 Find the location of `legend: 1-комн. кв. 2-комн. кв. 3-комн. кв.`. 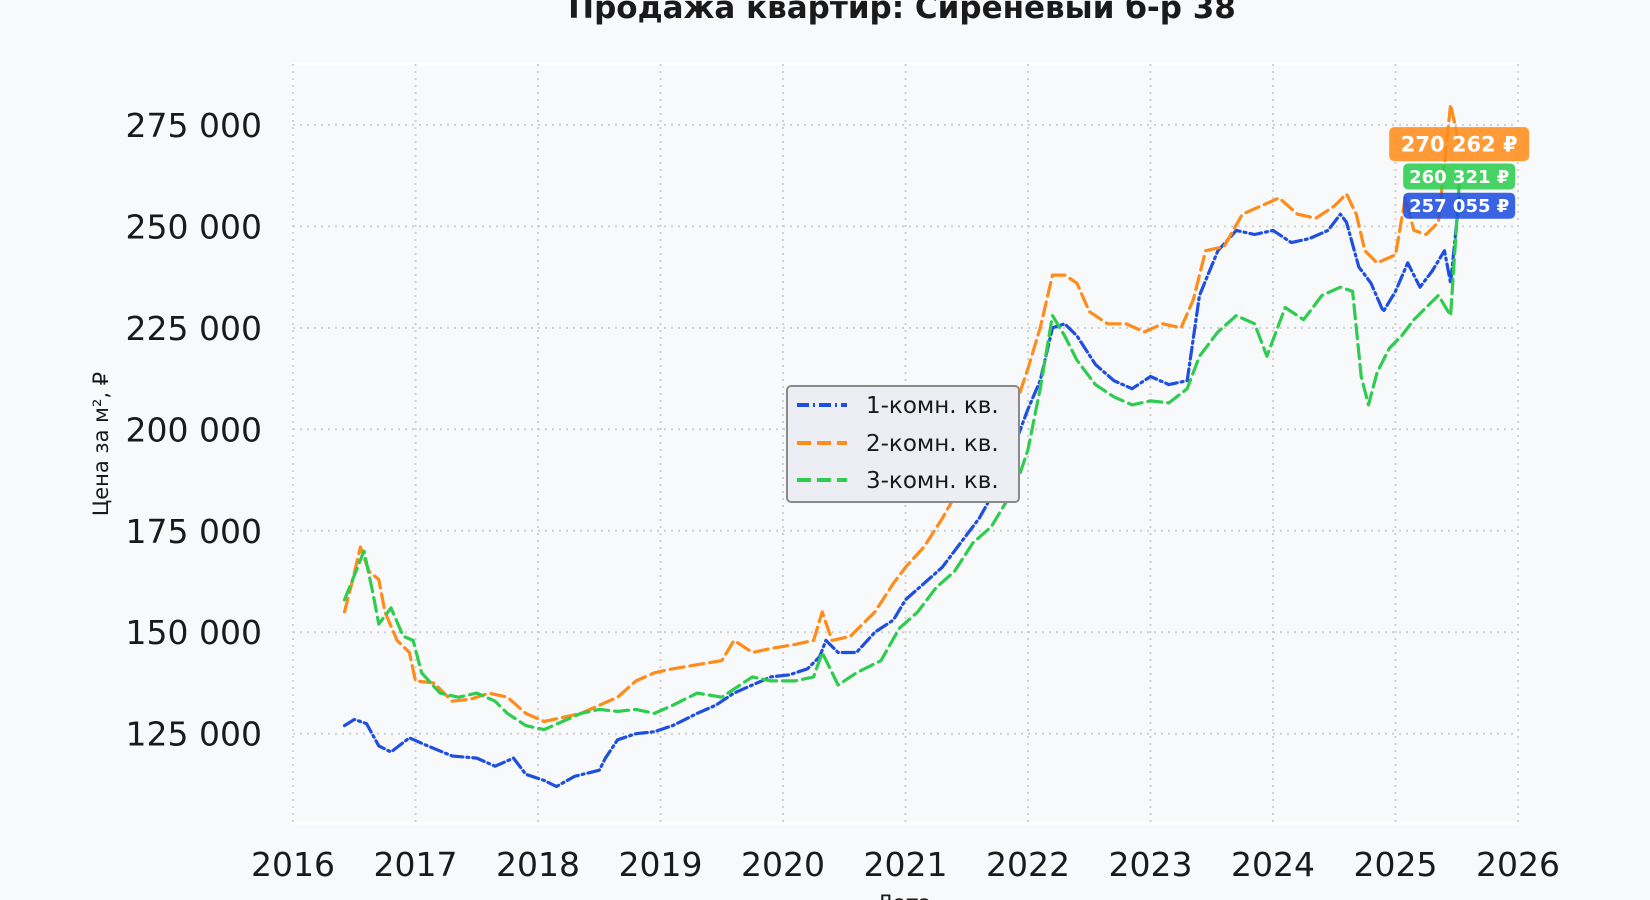

legend: 1-комн. кв. 2-комн. кв. 3-комн. кв. is located at coordinates (903, 444).